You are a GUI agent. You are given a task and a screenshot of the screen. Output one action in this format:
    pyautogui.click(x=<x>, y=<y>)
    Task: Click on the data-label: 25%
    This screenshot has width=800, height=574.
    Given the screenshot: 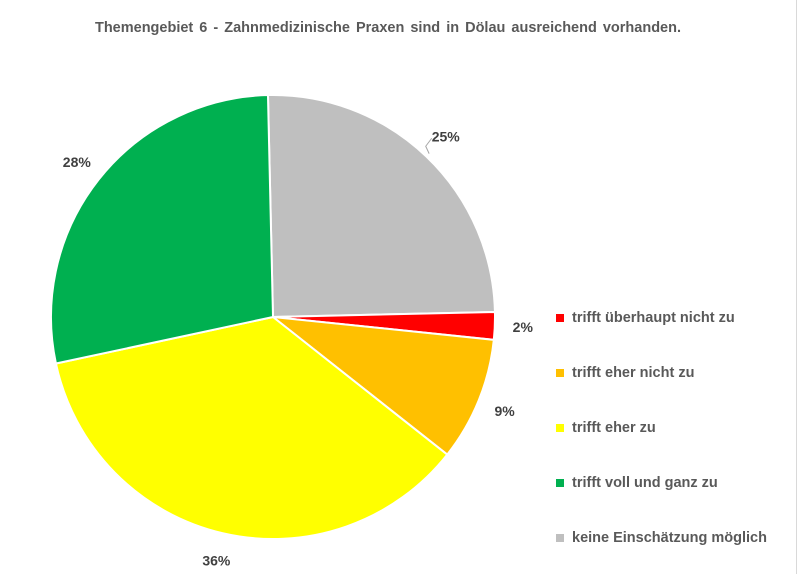 What is the action you would take?
    pyautogui.click(x=446, y=136)
    